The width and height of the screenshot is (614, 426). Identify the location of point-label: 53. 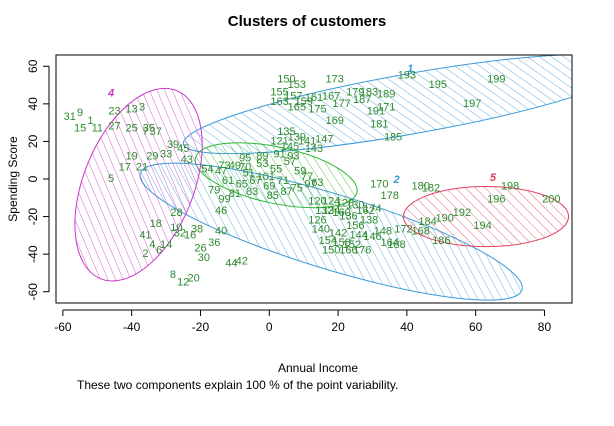
(262, 164).